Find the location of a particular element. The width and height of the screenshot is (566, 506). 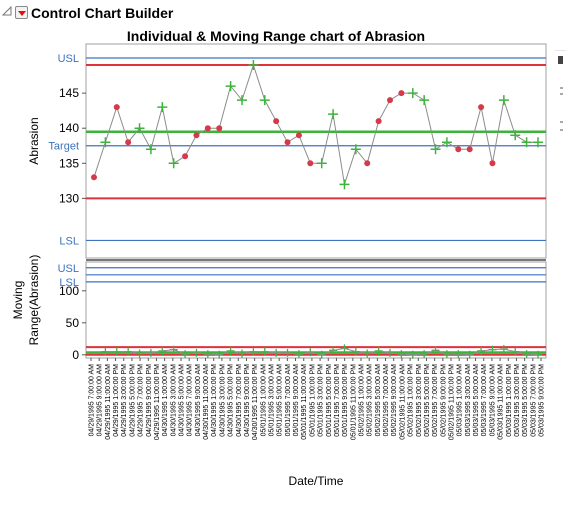

x-tick-label: 05/03/1995 9:00:00 AM is located at coordinates (492, 400).